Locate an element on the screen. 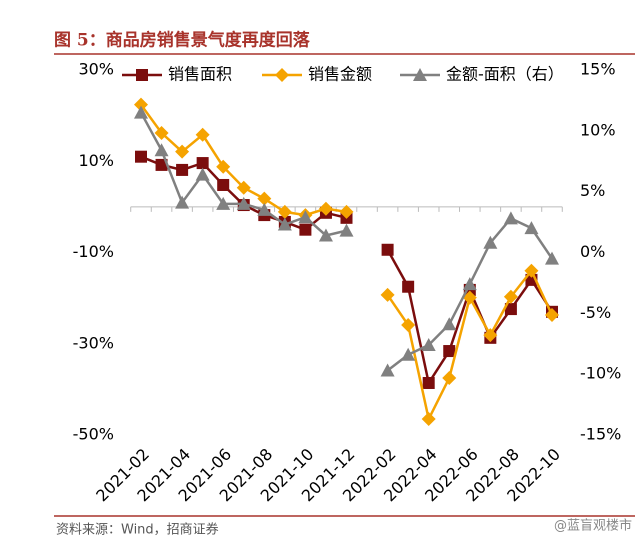 The height and width of the screenshot is (546, 640). y2-tick-label: 5% is located at coordinates (592, 190).